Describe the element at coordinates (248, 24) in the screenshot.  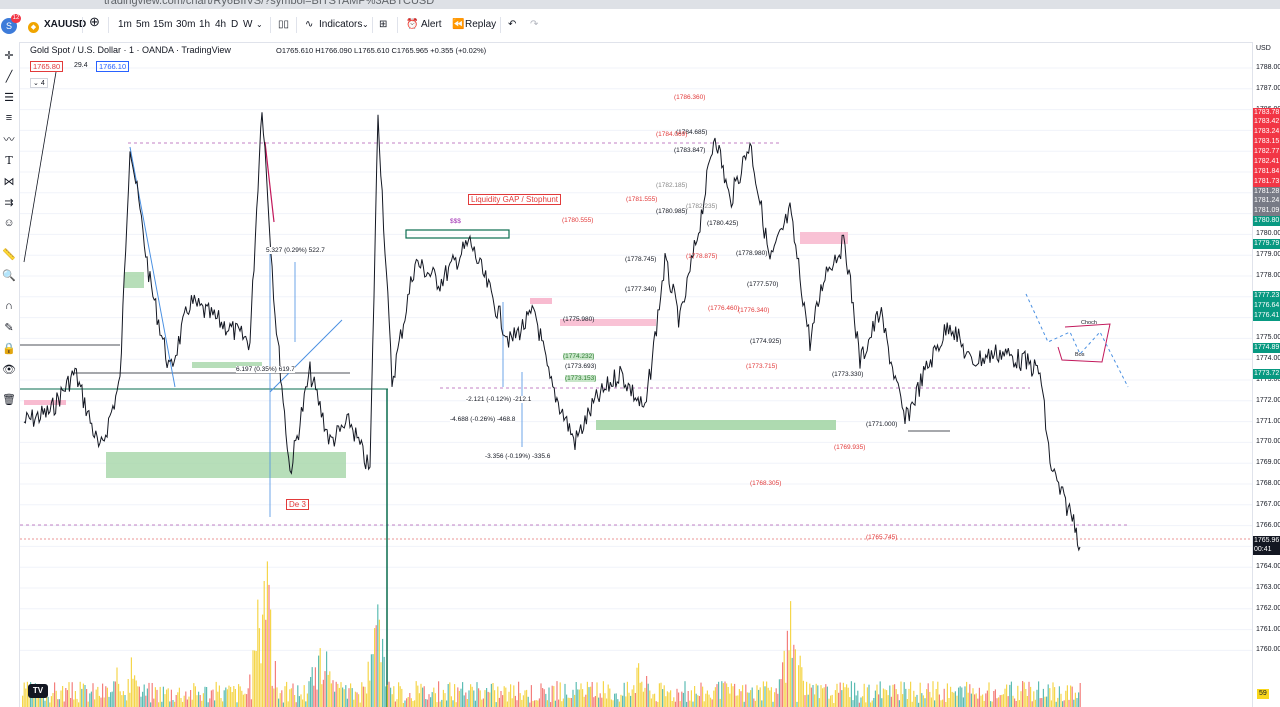
I see `interval-w: W` at that location.